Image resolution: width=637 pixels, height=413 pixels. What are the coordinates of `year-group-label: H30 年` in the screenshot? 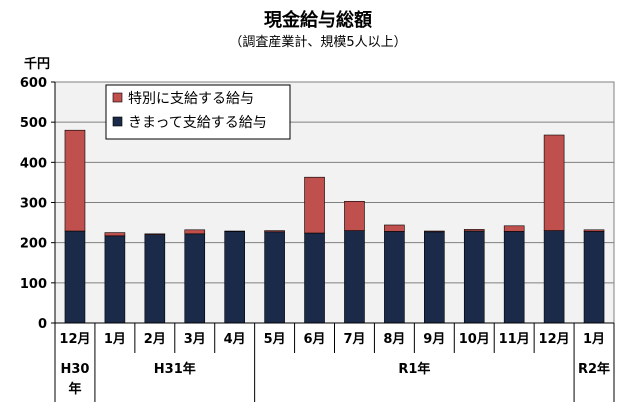 It's located at (74, 379).